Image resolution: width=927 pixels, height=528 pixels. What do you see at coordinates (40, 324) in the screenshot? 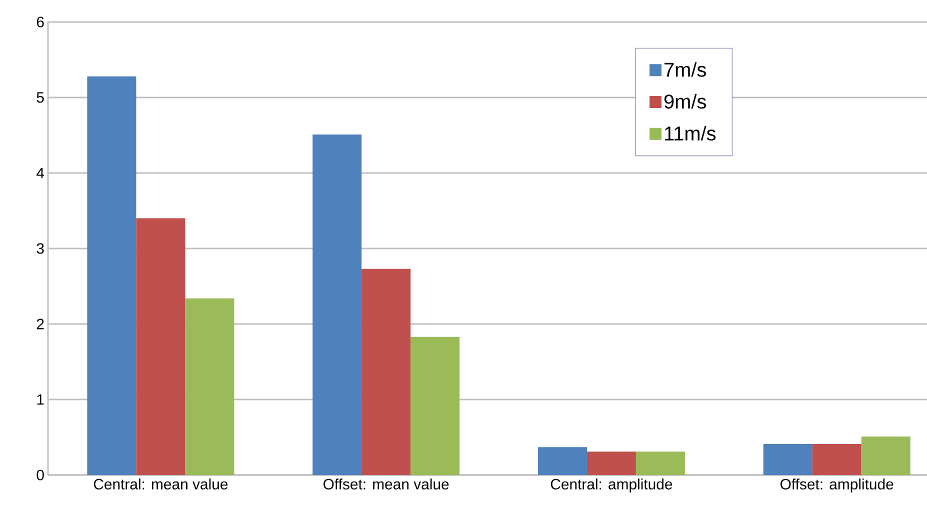
I see `y-tick-label: 2` at bounding box center [40, 324].